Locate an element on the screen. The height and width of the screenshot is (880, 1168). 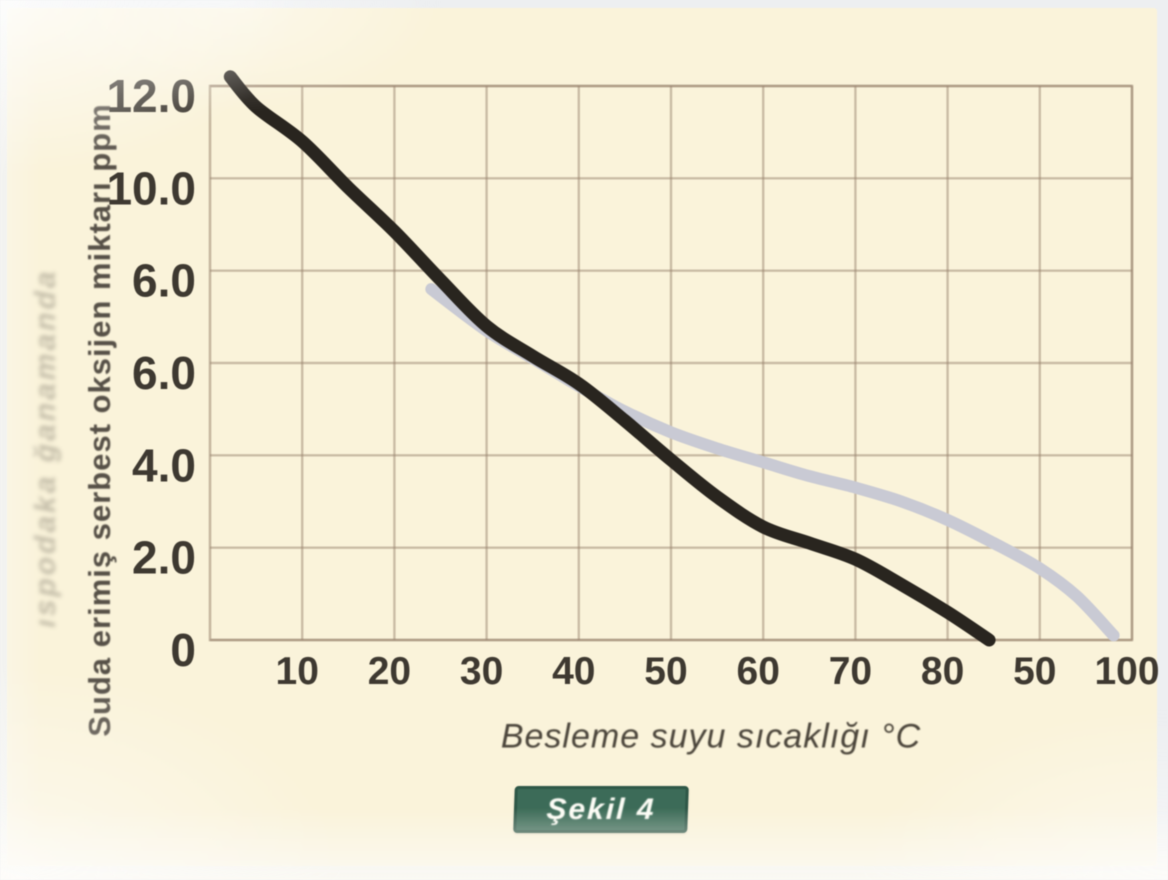
y-tick-label: 4.0 is located at coordinates (164, 465).